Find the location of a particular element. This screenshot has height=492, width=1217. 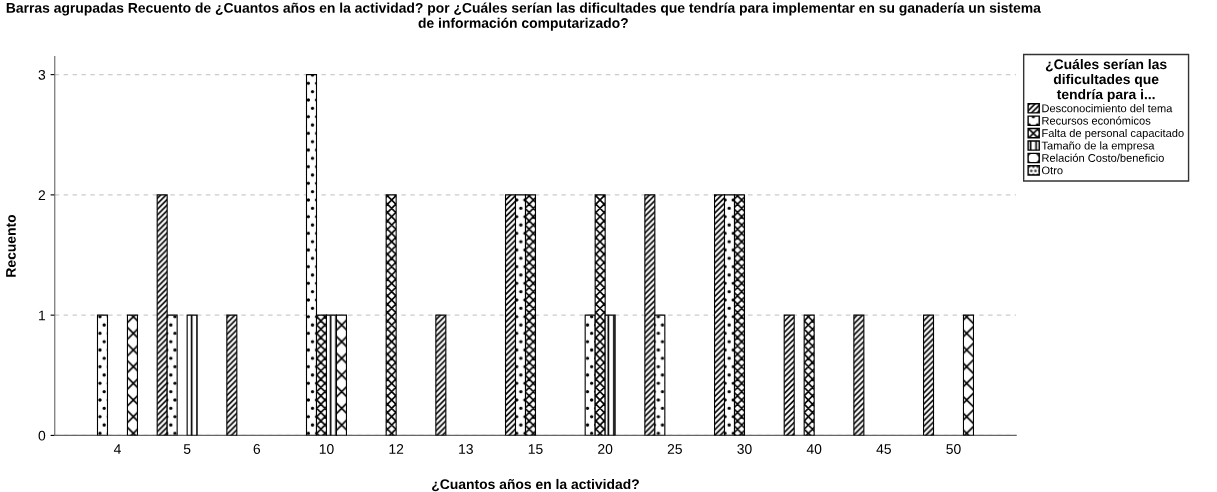

x-tick-label: 45 is located at coordinates (883, 449).